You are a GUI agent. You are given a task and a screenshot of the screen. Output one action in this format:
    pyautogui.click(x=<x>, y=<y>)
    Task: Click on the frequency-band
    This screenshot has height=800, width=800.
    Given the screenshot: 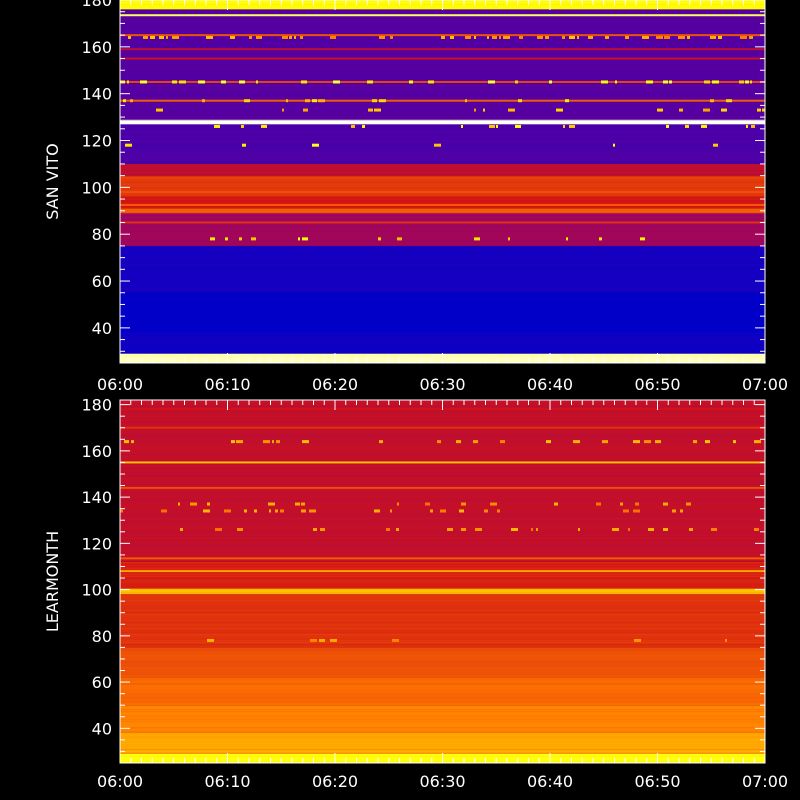 What is the action you would take?
    pyautogui.click(x=442, y=269)
    